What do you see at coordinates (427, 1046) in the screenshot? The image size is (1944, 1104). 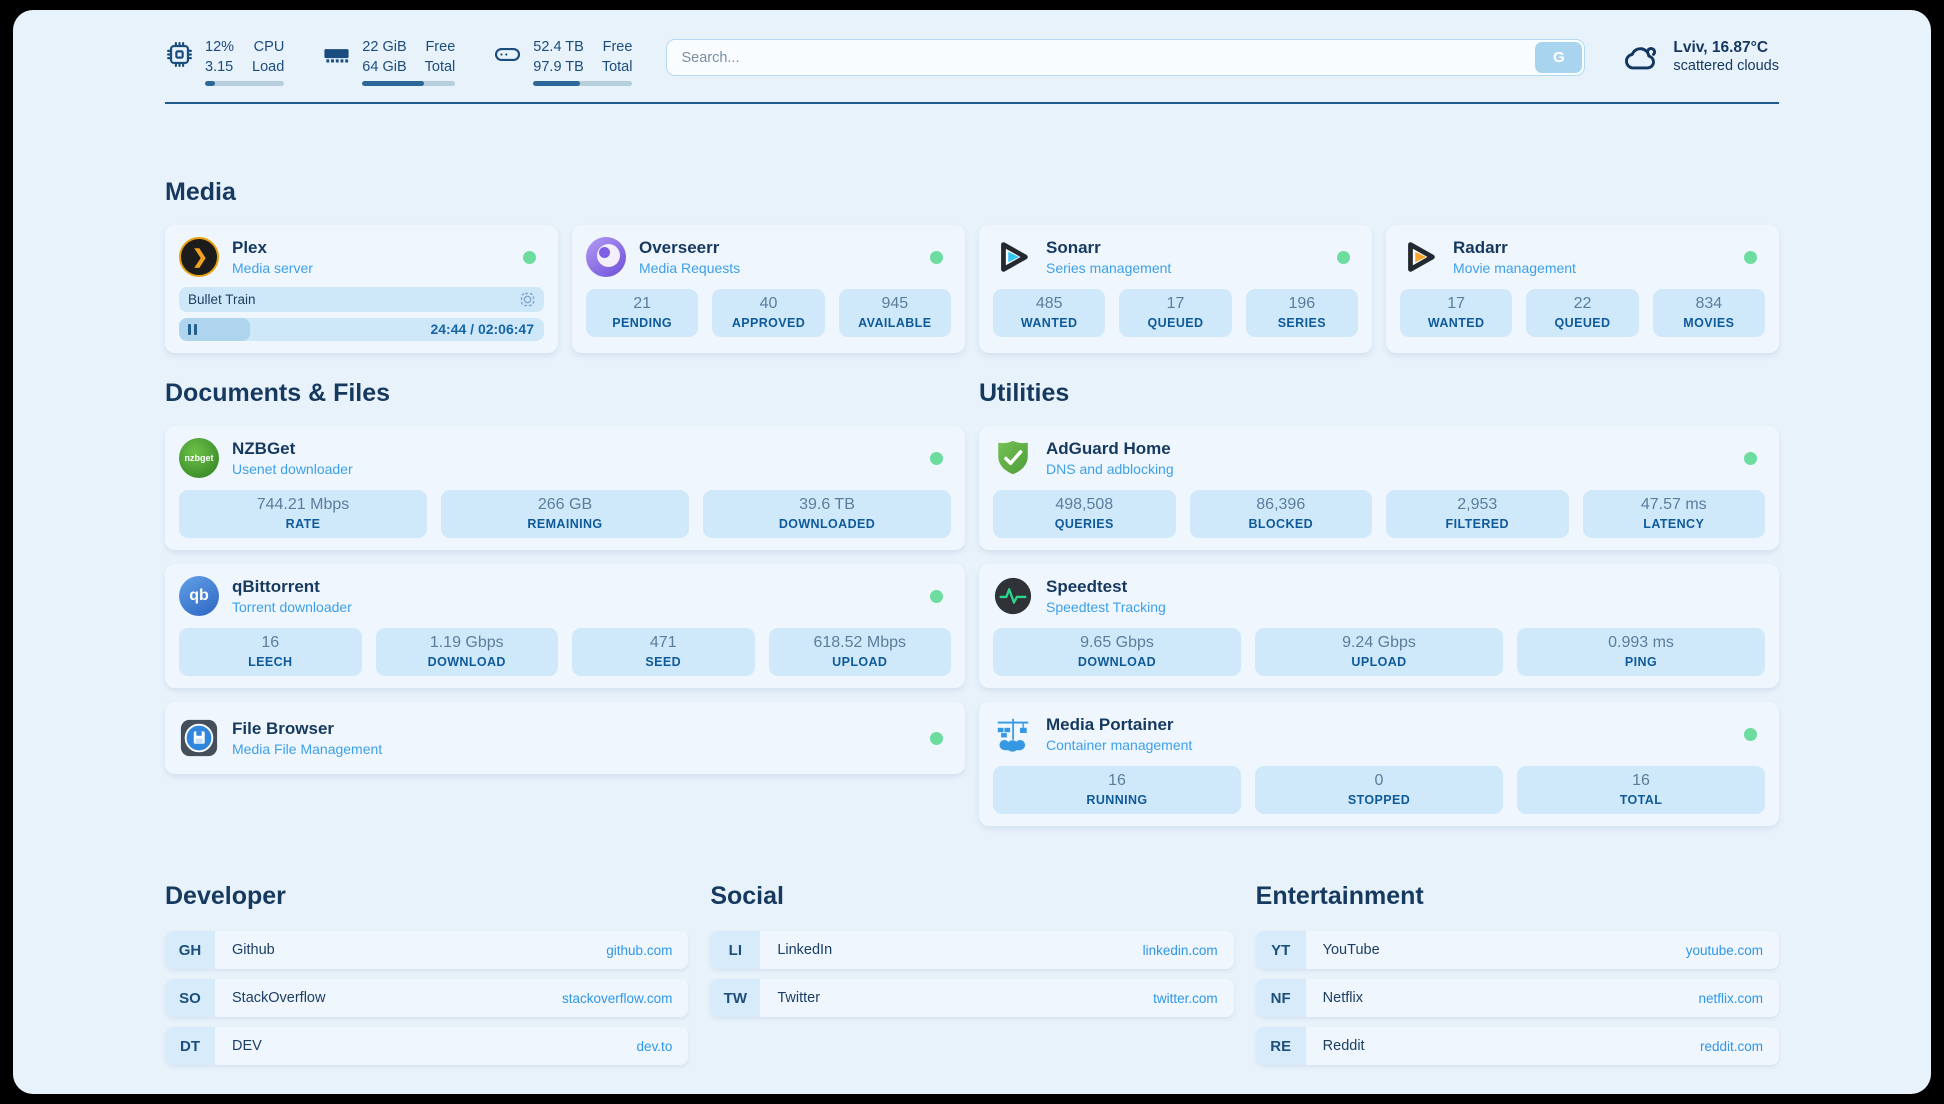 I see `bookmark-dev: DT DEV dev.to` at bounding box center [427, 1046].